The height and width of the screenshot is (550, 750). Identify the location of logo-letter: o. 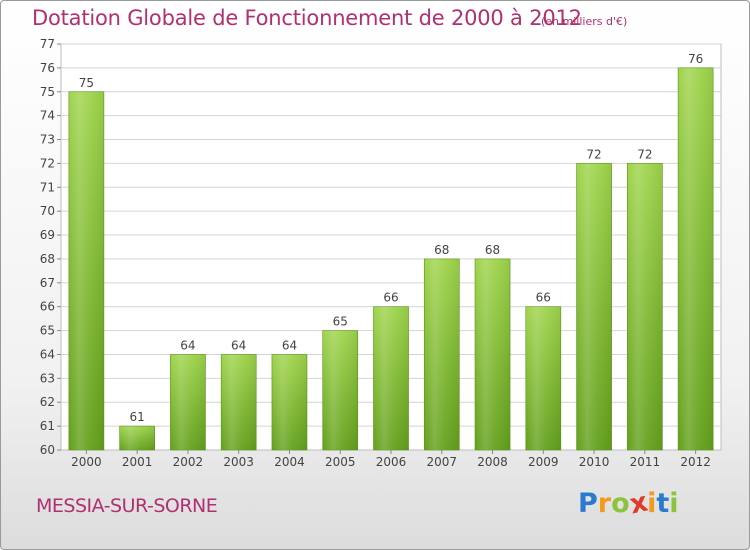
(620, 503).